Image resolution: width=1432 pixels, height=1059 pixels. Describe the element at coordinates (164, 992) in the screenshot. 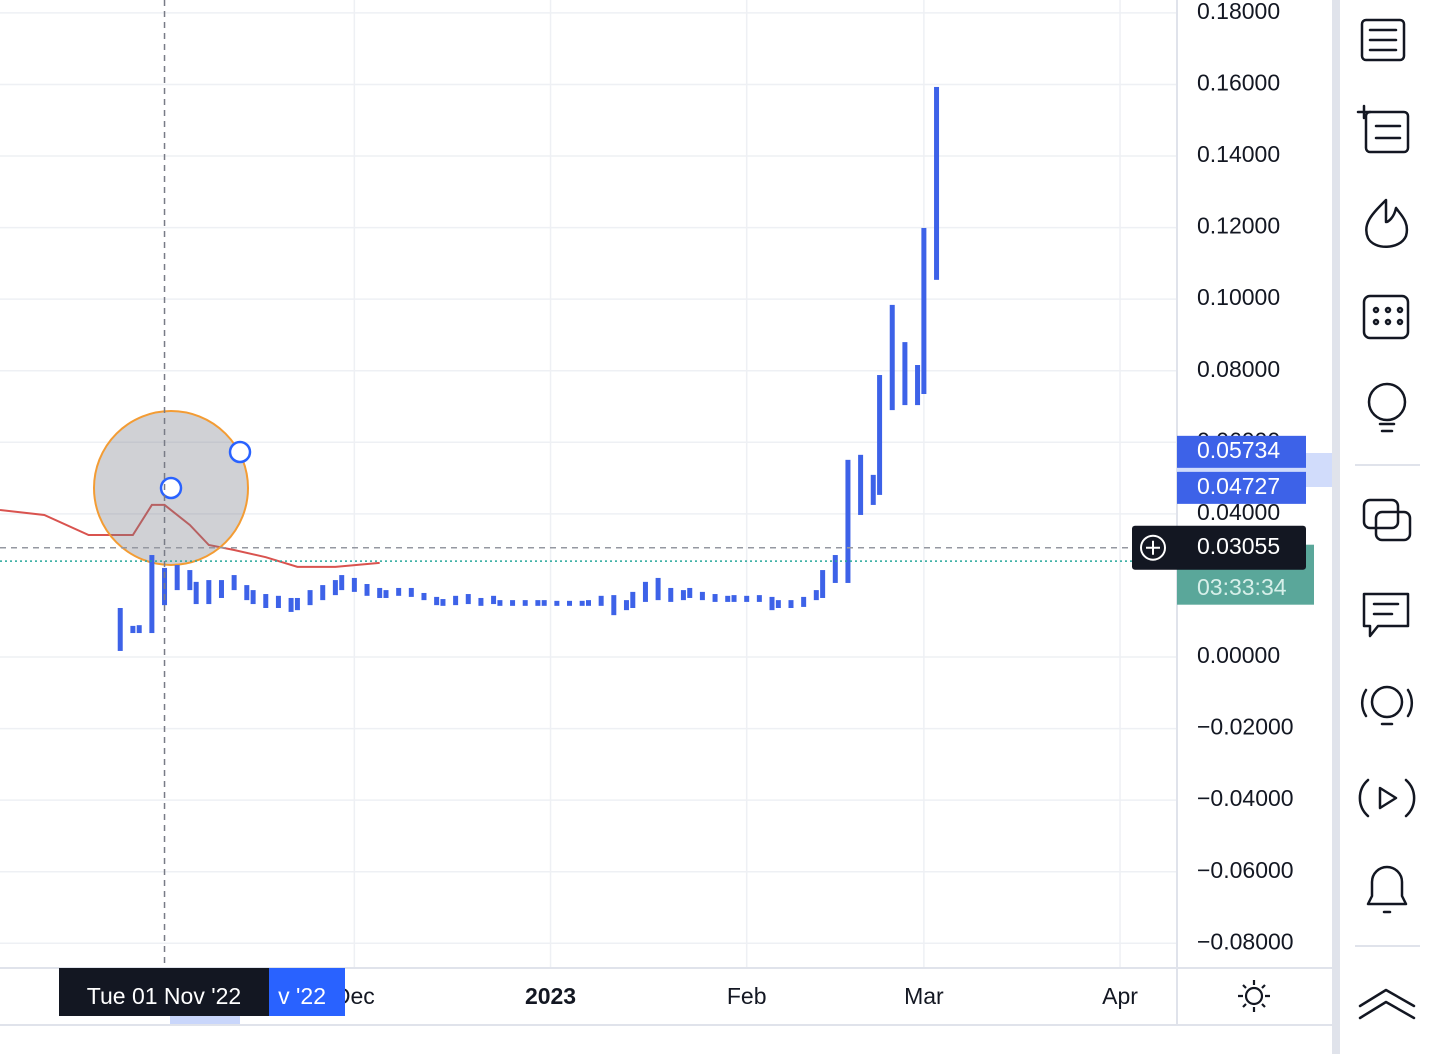

I see `crosshair-date-box` at that location.